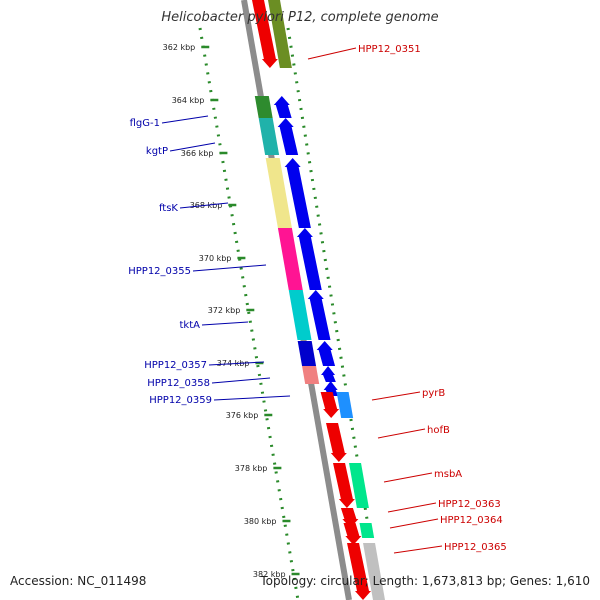 This screenshot has width=600, height=600. I want to click on gene-label-plus: HPP12_0357, so click(175, 365).